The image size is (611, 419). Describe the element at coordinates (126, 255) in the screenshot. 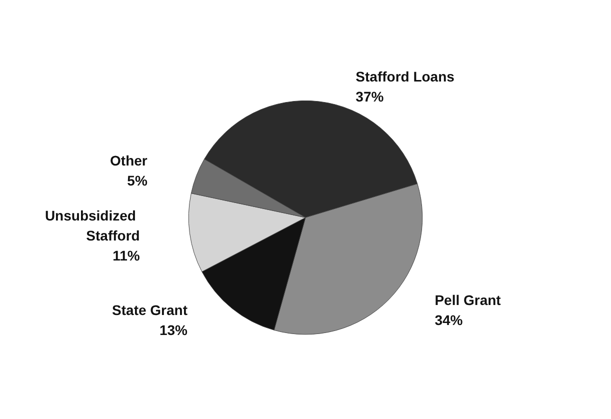

I see `data-label: 11%` at that location.